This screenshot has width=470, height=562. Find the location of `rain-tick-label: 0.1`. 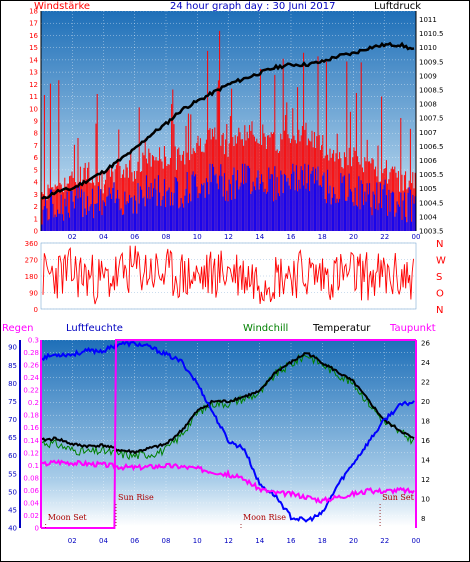

rain-tick-label: 0.1 is located at coordinates (33, 466).